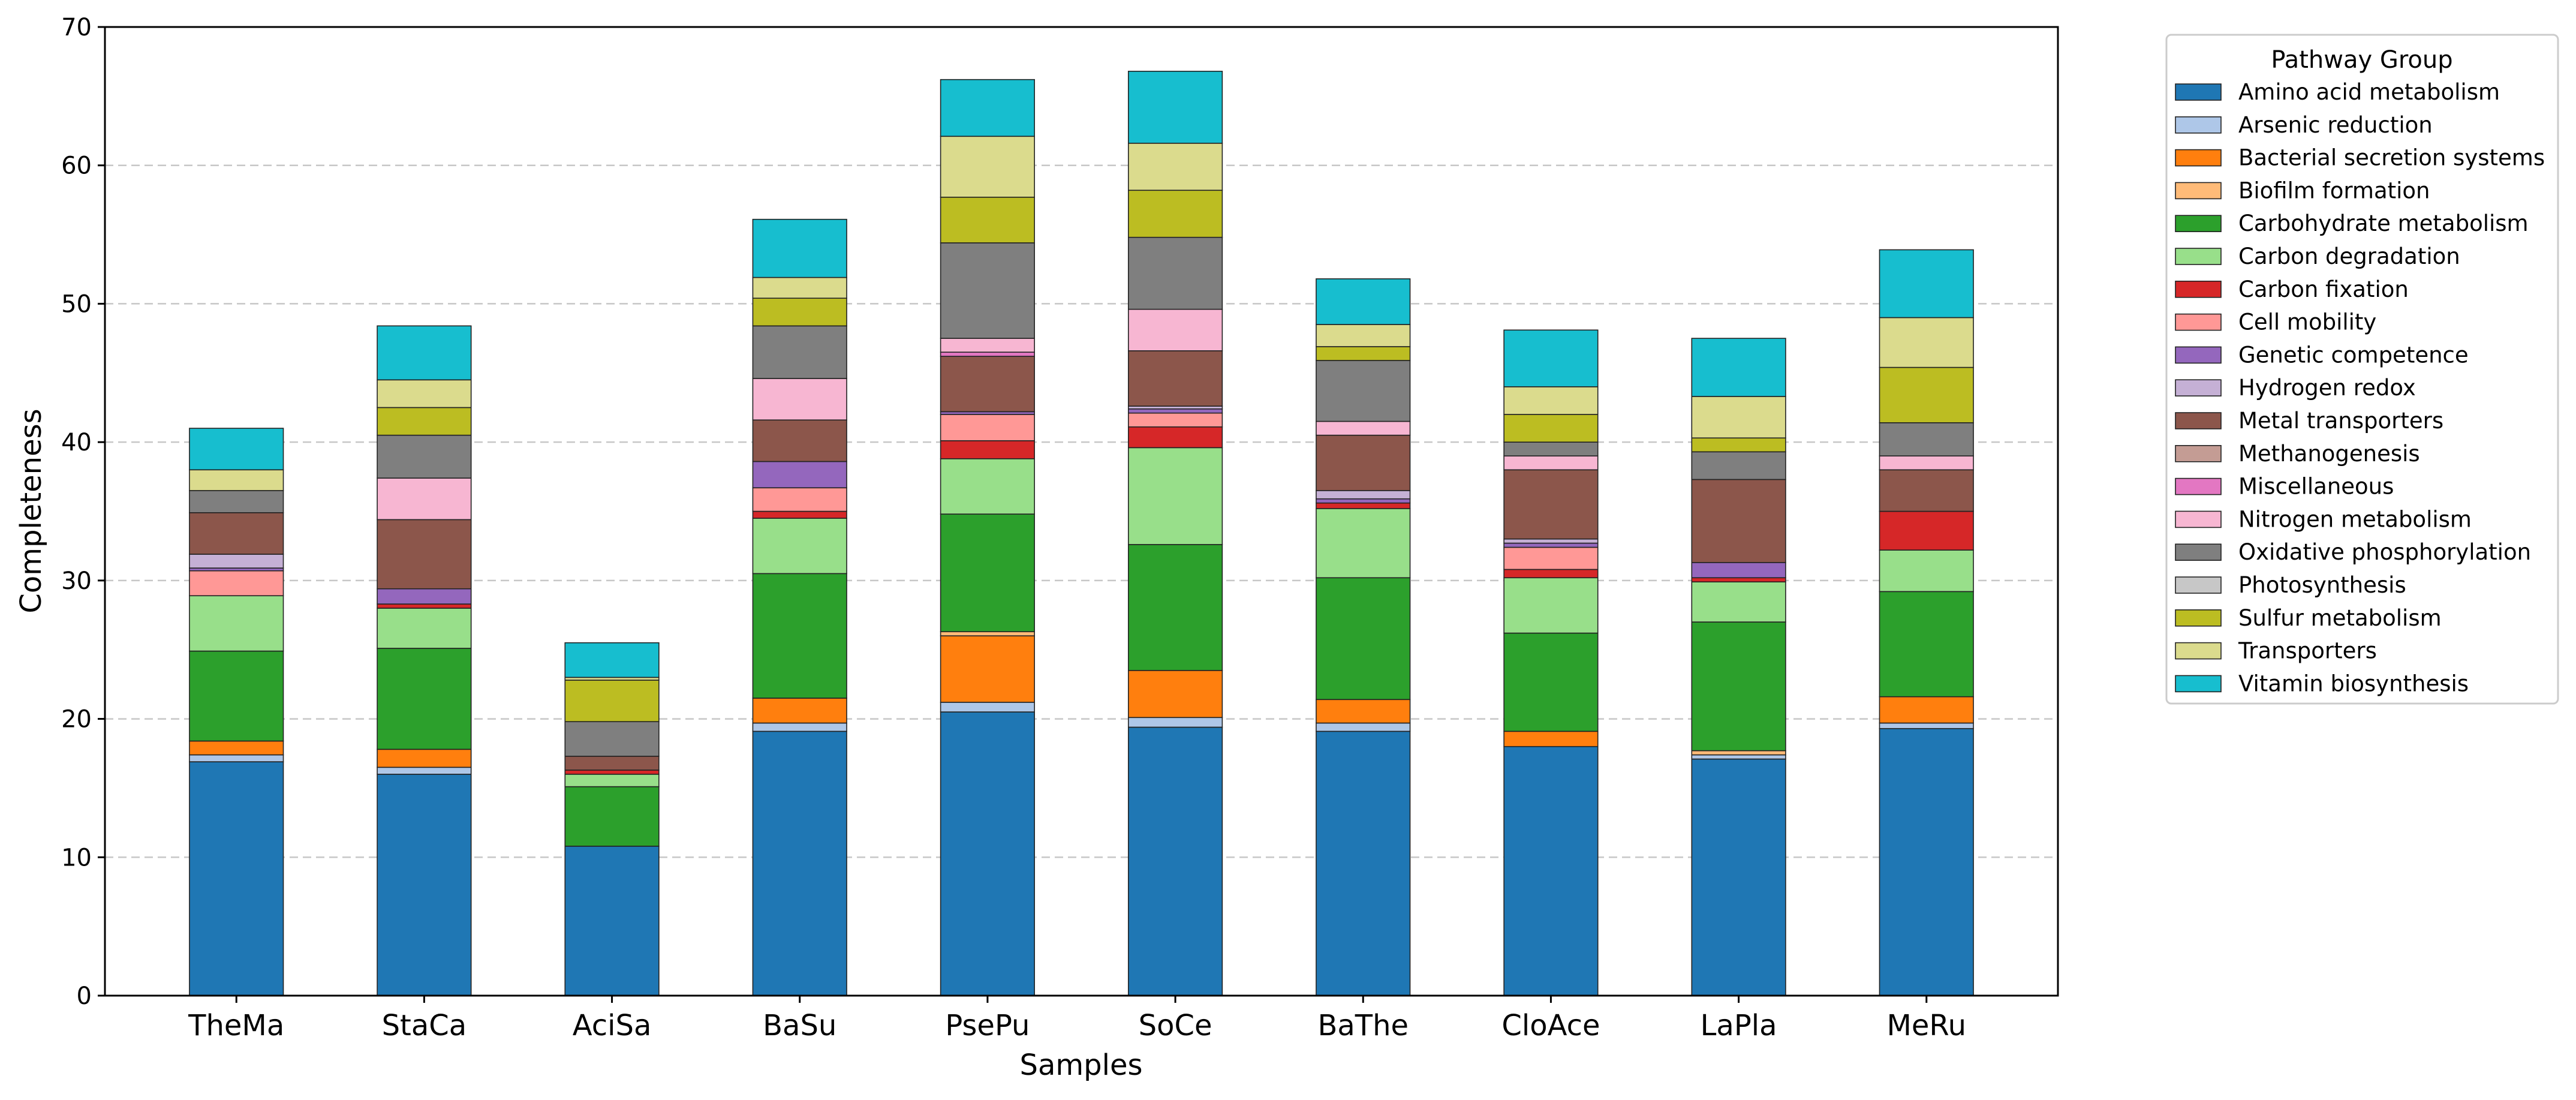  What do you see at coordinates (1081, 1065) in the screenshot?
I see `x-axis-label: Samples` at bounding box center [1081, 1065].